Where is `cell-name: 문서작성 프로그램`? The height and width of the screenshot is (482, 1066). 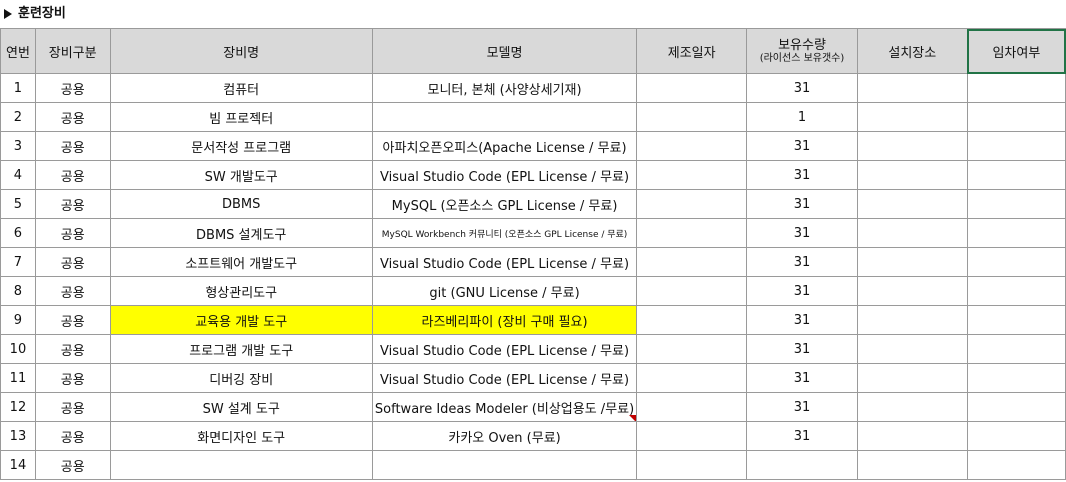 cell-name: 문서작성 프로그램 is located at coordinates (241, 146).